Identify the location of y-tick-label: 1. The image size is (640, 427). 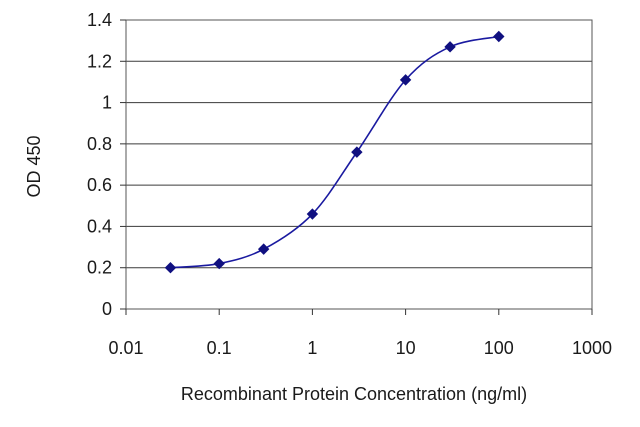
(107, 103).